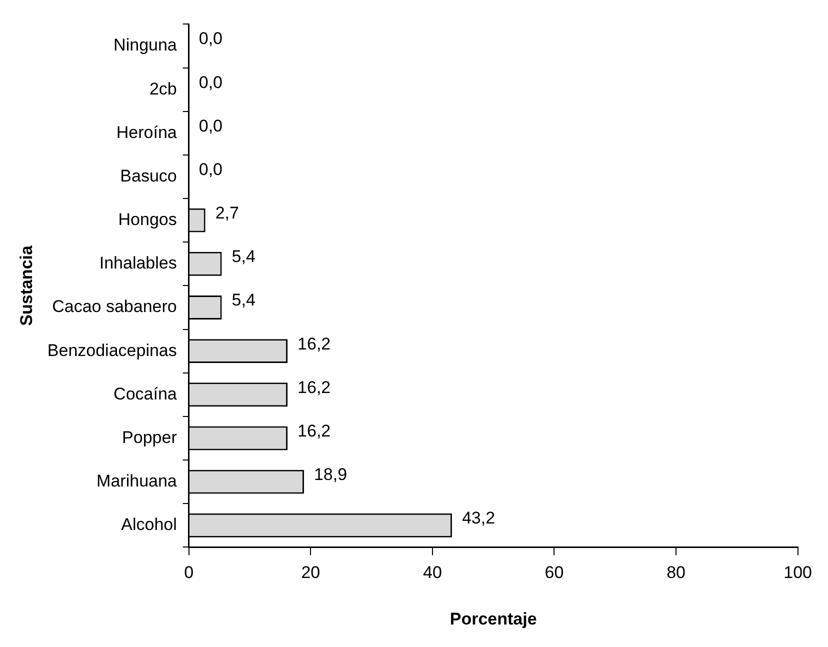 Image resolution: width=828 pixels, height=647 pixels. I want to click on data-label: 43,2, so click(479, 518).